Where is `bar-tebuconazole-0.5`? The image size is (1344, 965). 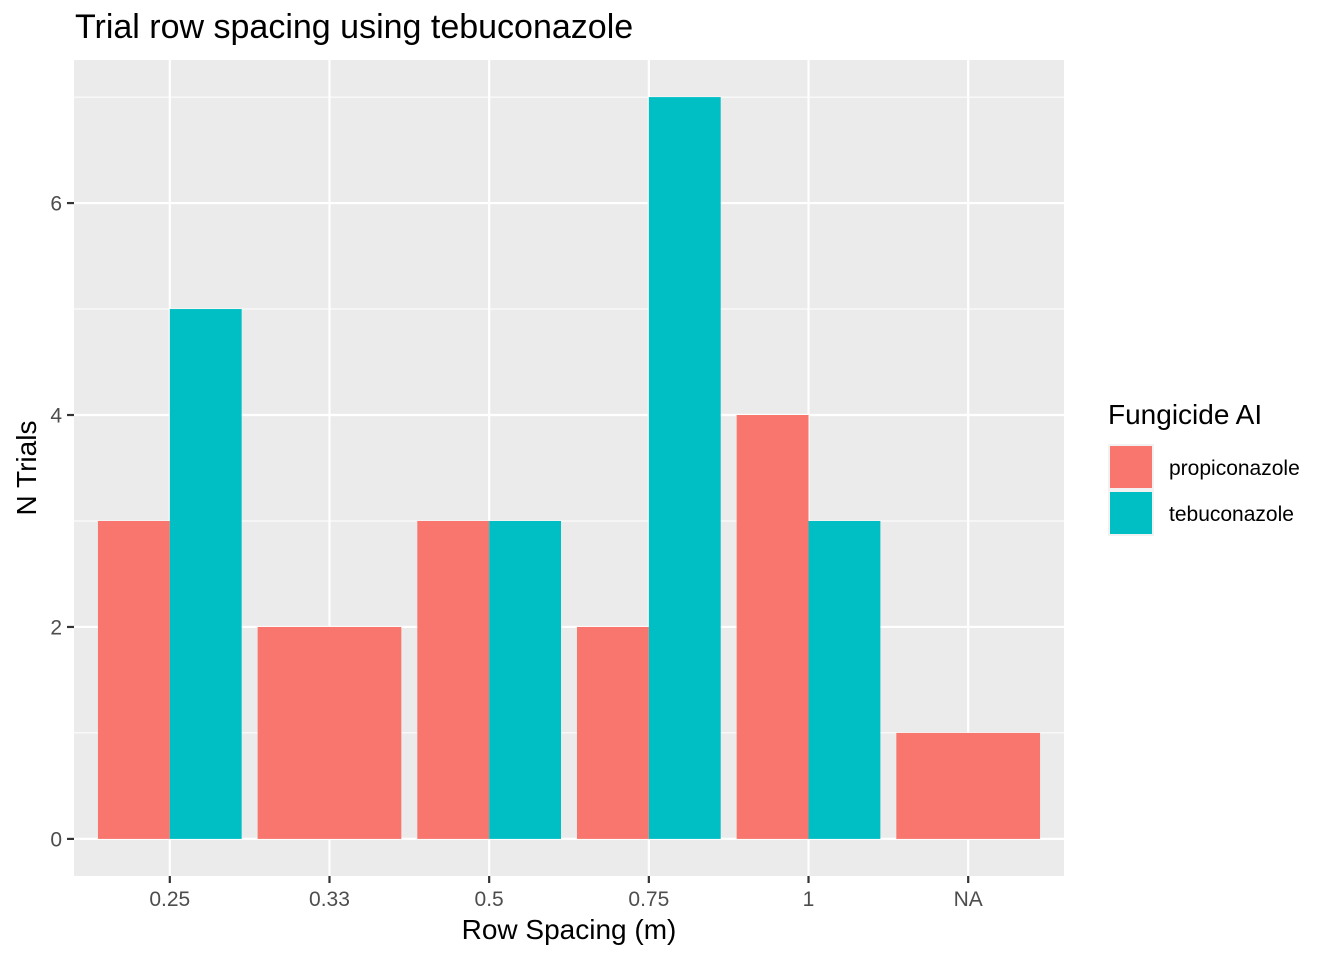
bar-tebuconazole-0.5 is located at coordinates (525, 679).